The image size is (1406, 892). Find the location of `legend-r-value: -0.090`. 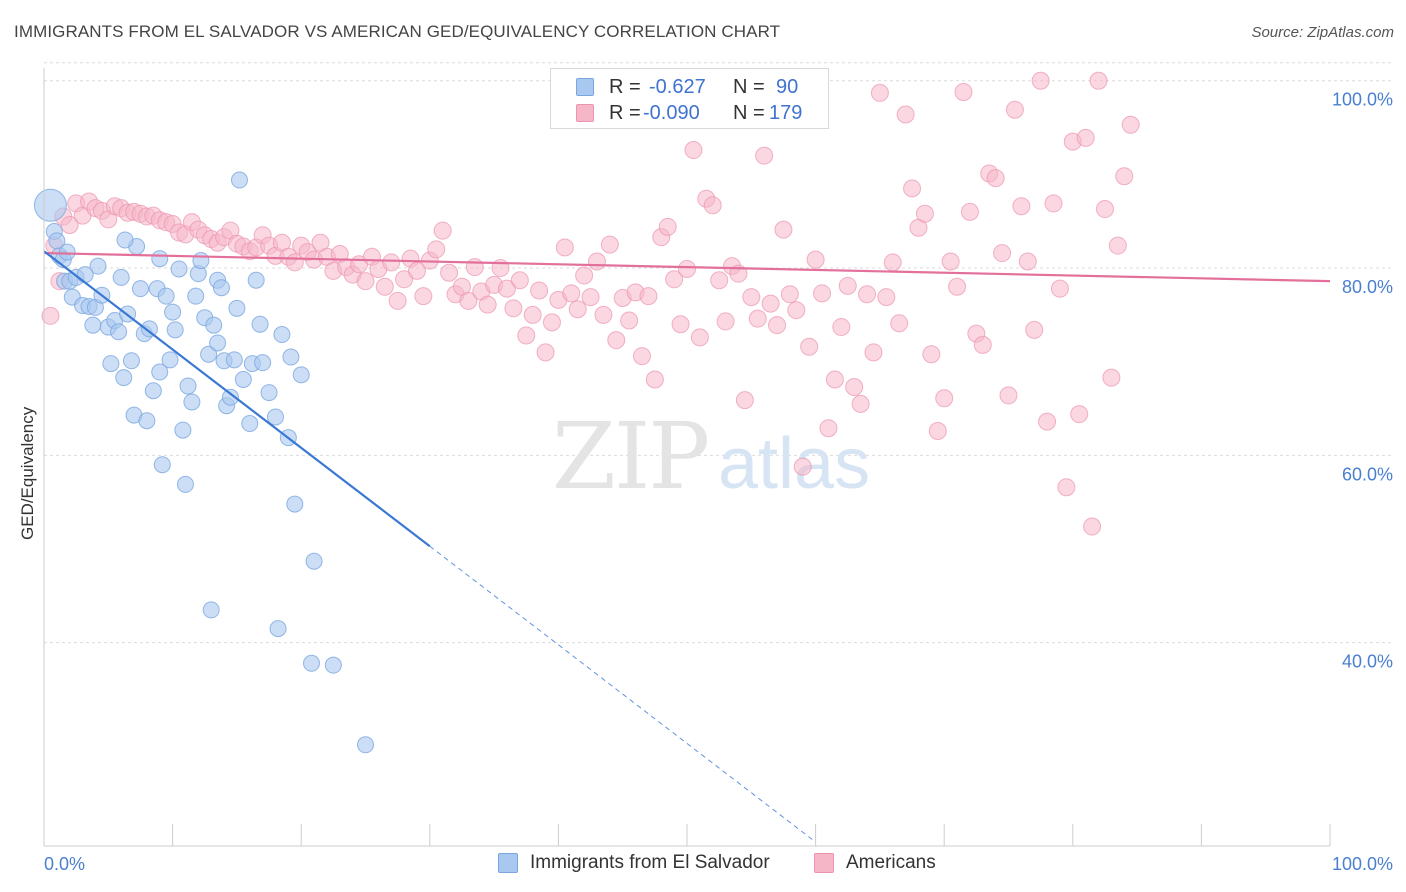

legend-r-value: -0.090 is located at coordinates (671, 113).